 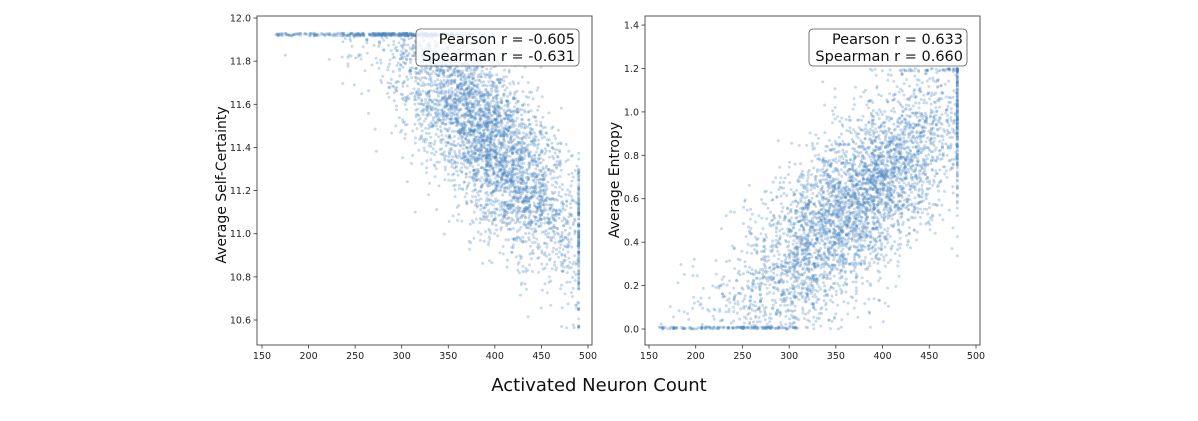 I want to click on y-axis-ticks: 10.6 10.8 11.0 11.2 11.4 11.6 11.8 12.0, so click(x=243, y=170).